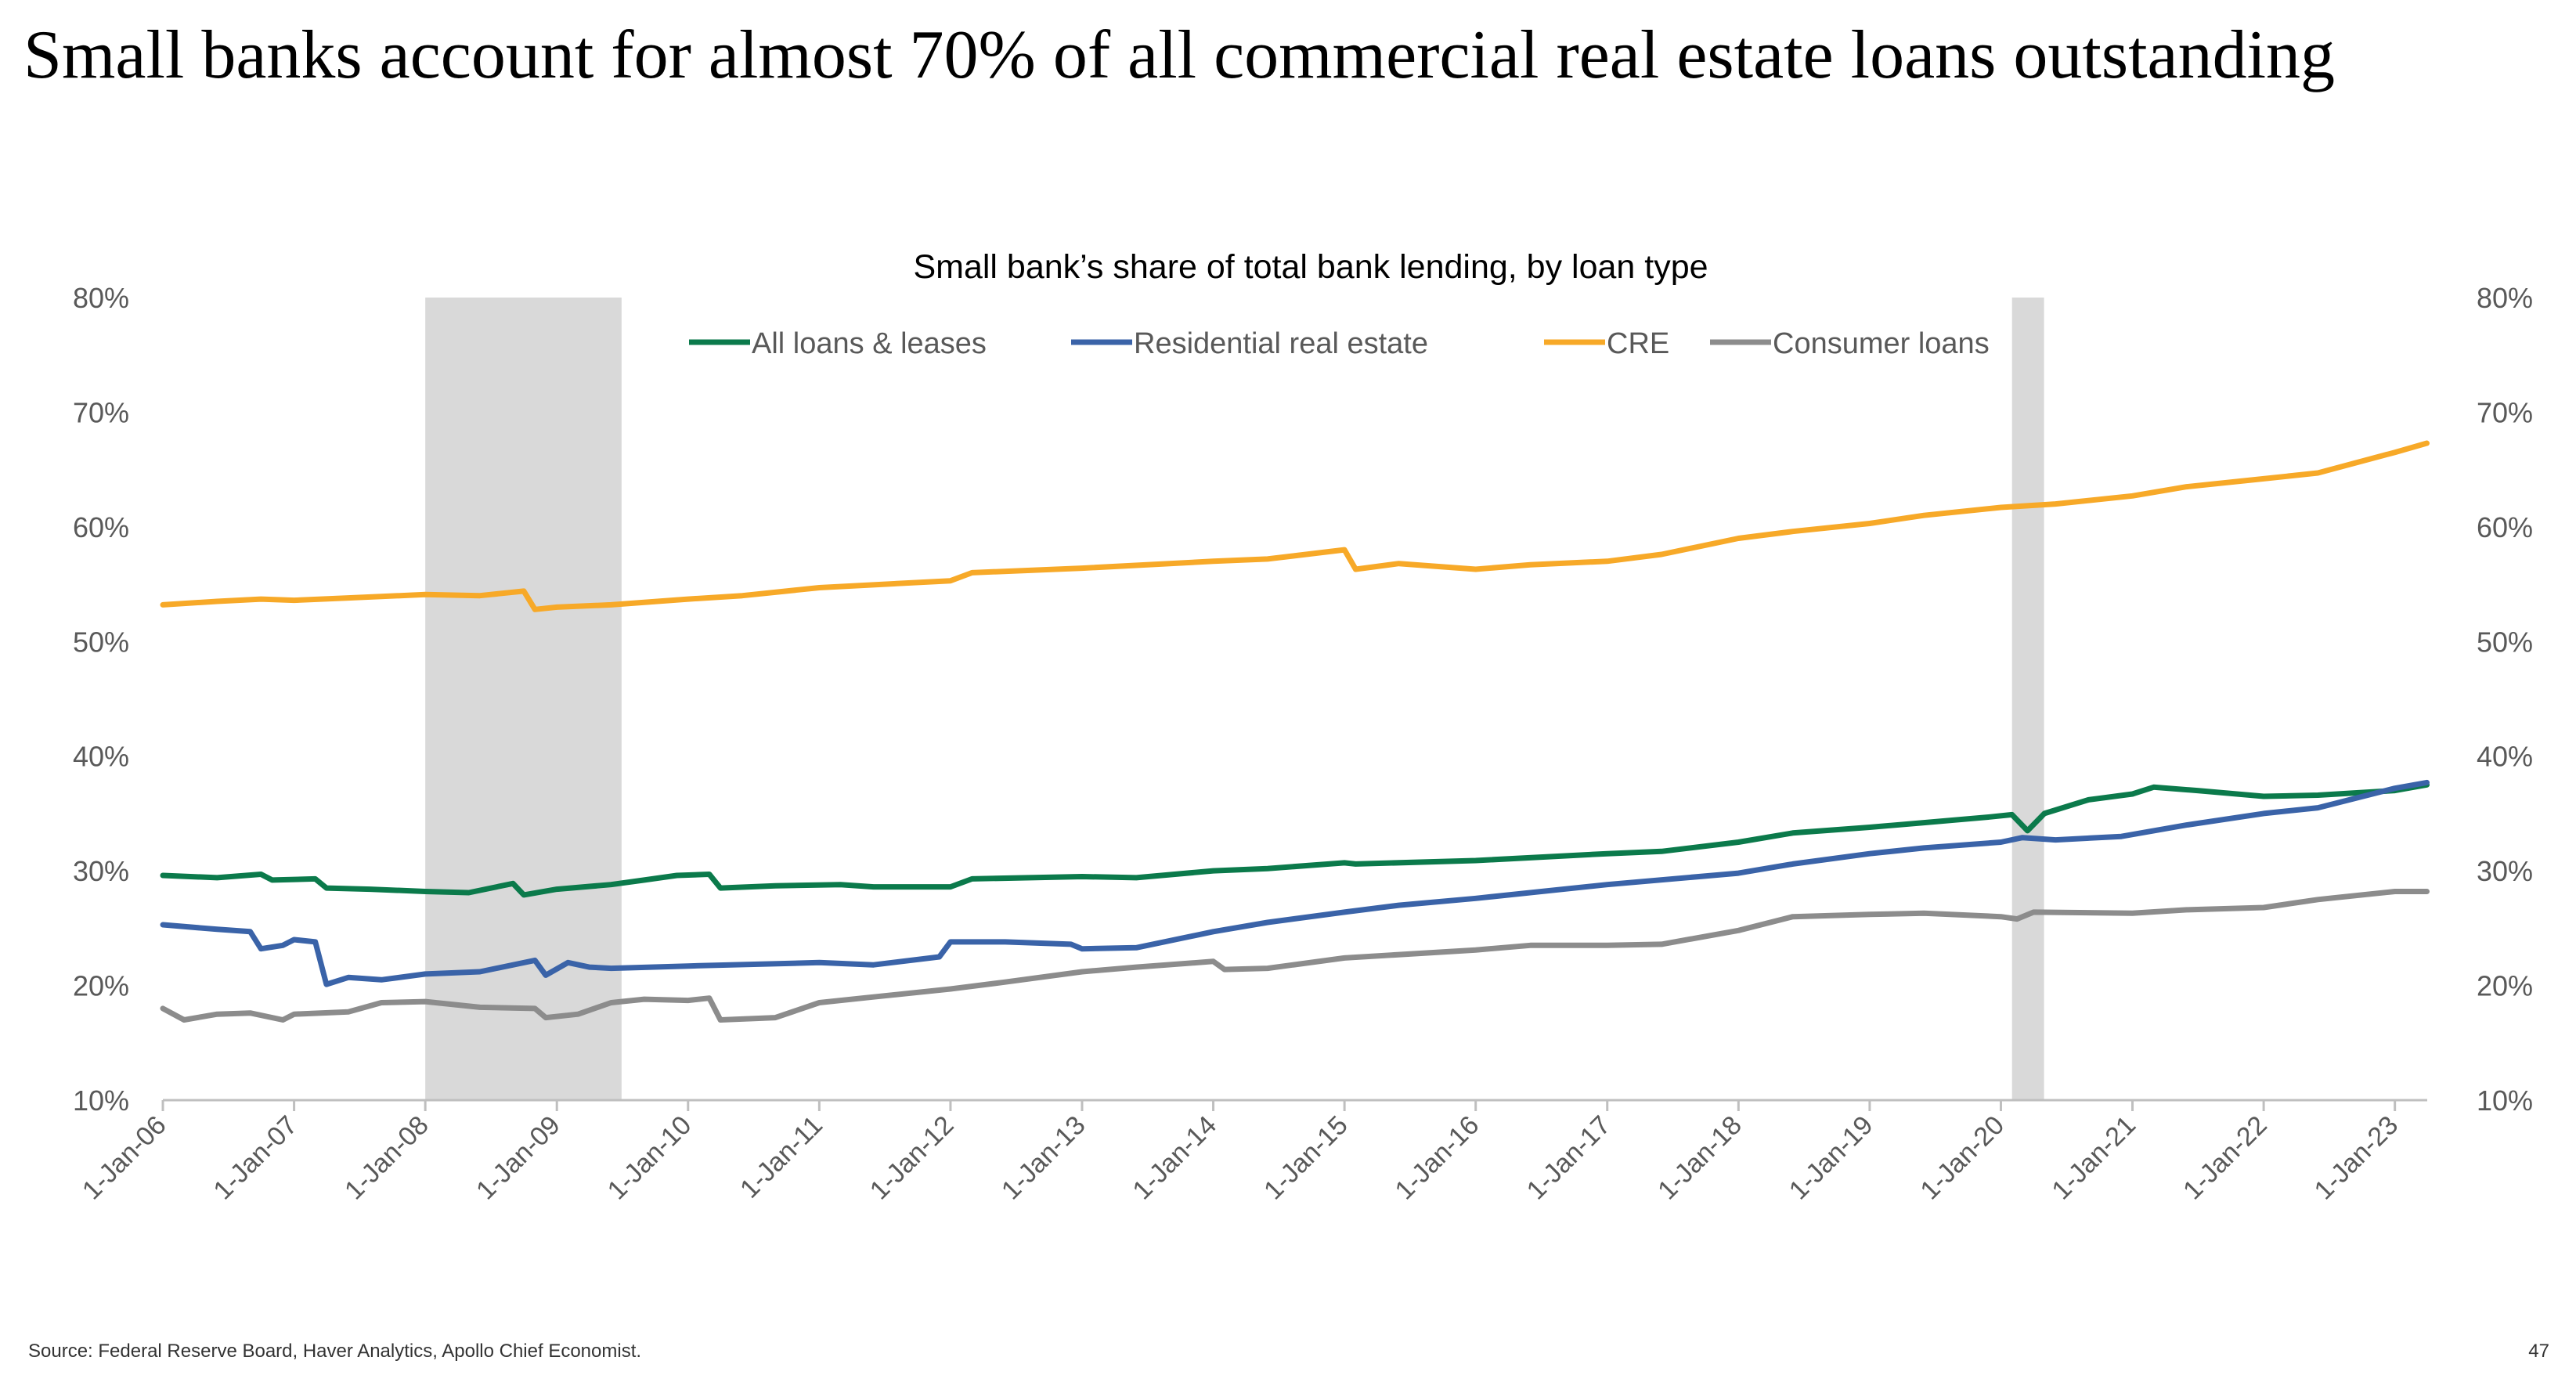 The width and height of the screenshot is (2576, 1375). What do you see at coordinates (2505, 412) in the screenshot?
I see `y-tick-label-right: 70%` at bounding box center [2505, 412].